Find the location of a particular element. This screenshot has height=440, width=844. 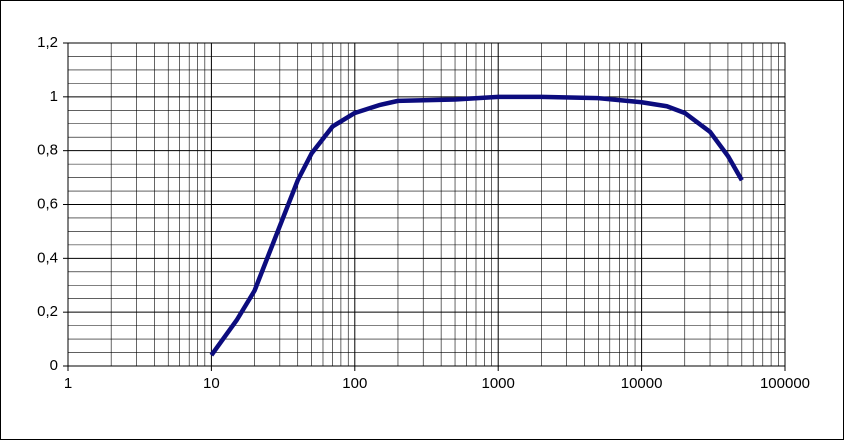

x-tick-label: 1 is located at coordinates (68, 383).